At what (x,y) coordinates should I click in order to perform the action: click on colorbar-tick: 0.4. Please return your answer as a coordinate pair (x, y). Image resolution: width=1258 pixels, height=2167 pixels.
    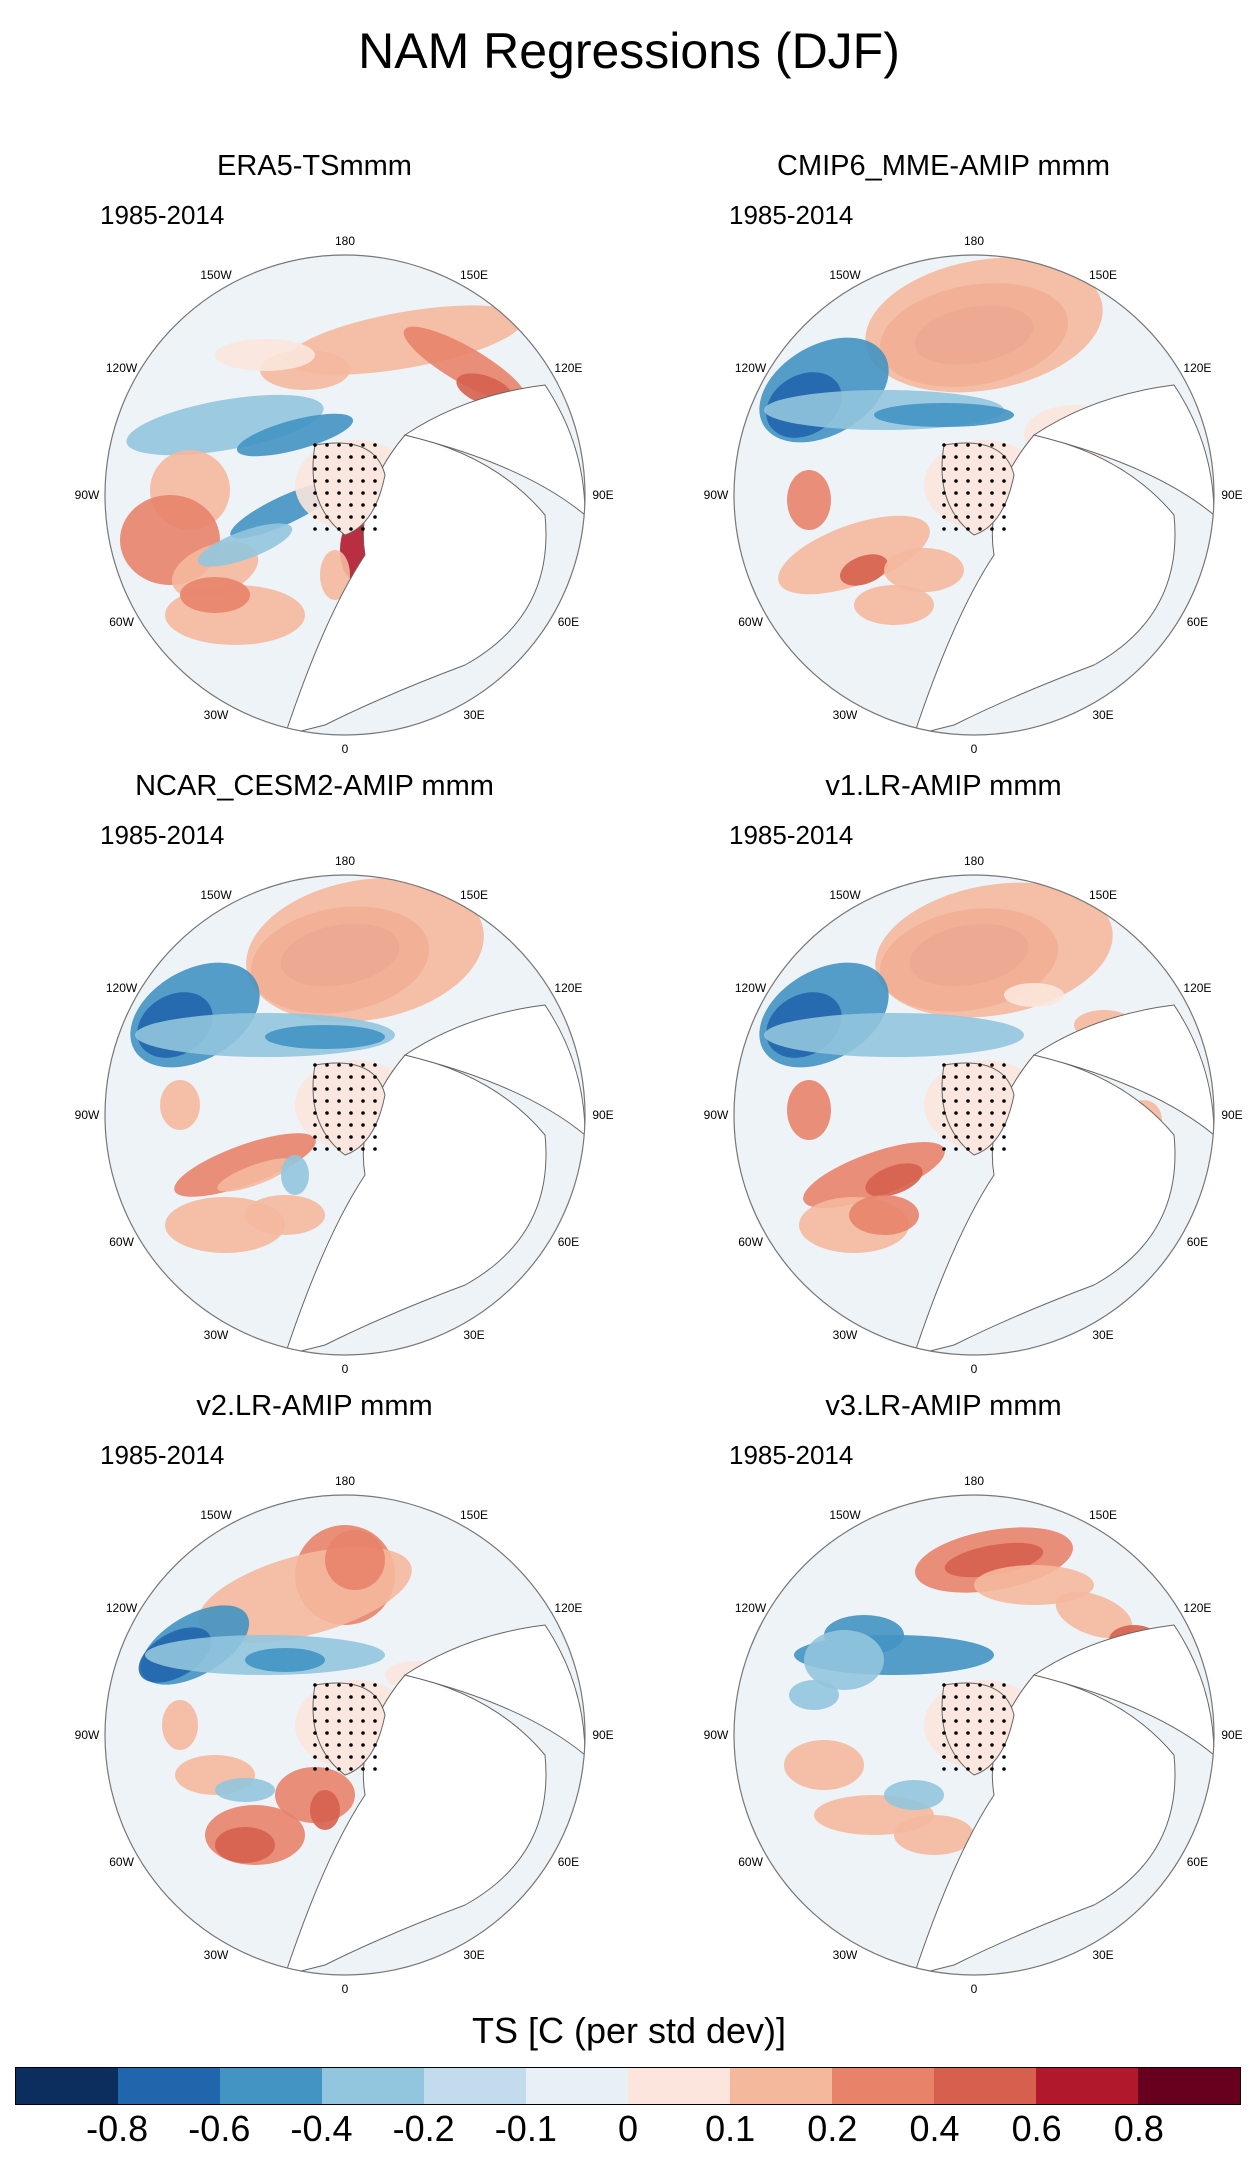
    Looking at the image, I should click on (934, 2128).